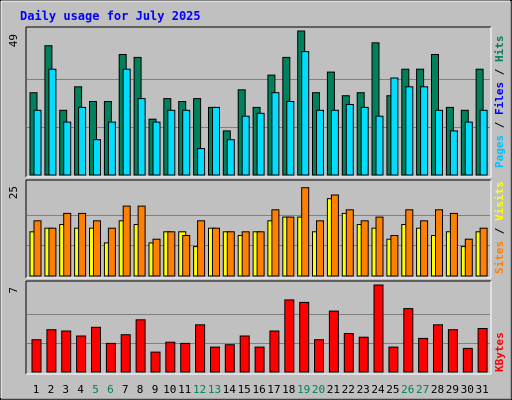 The height and width of the screenshot is (400, 512). Describe the element at coordinates (95, 389) in the screenshot. I see `x-tick-label-day-5: 5` at that location.